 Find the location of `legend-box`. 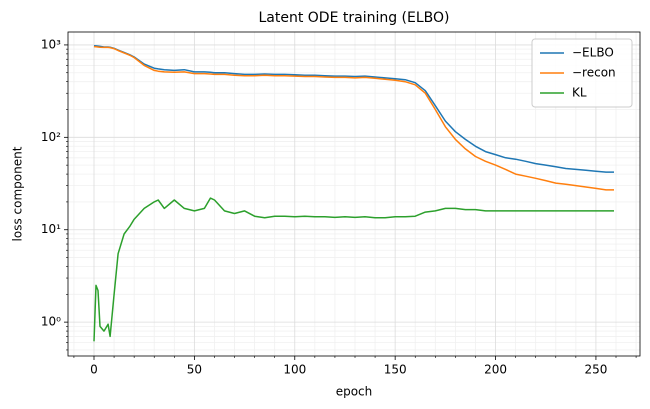

legend-box is located at coordinates (582, 73).